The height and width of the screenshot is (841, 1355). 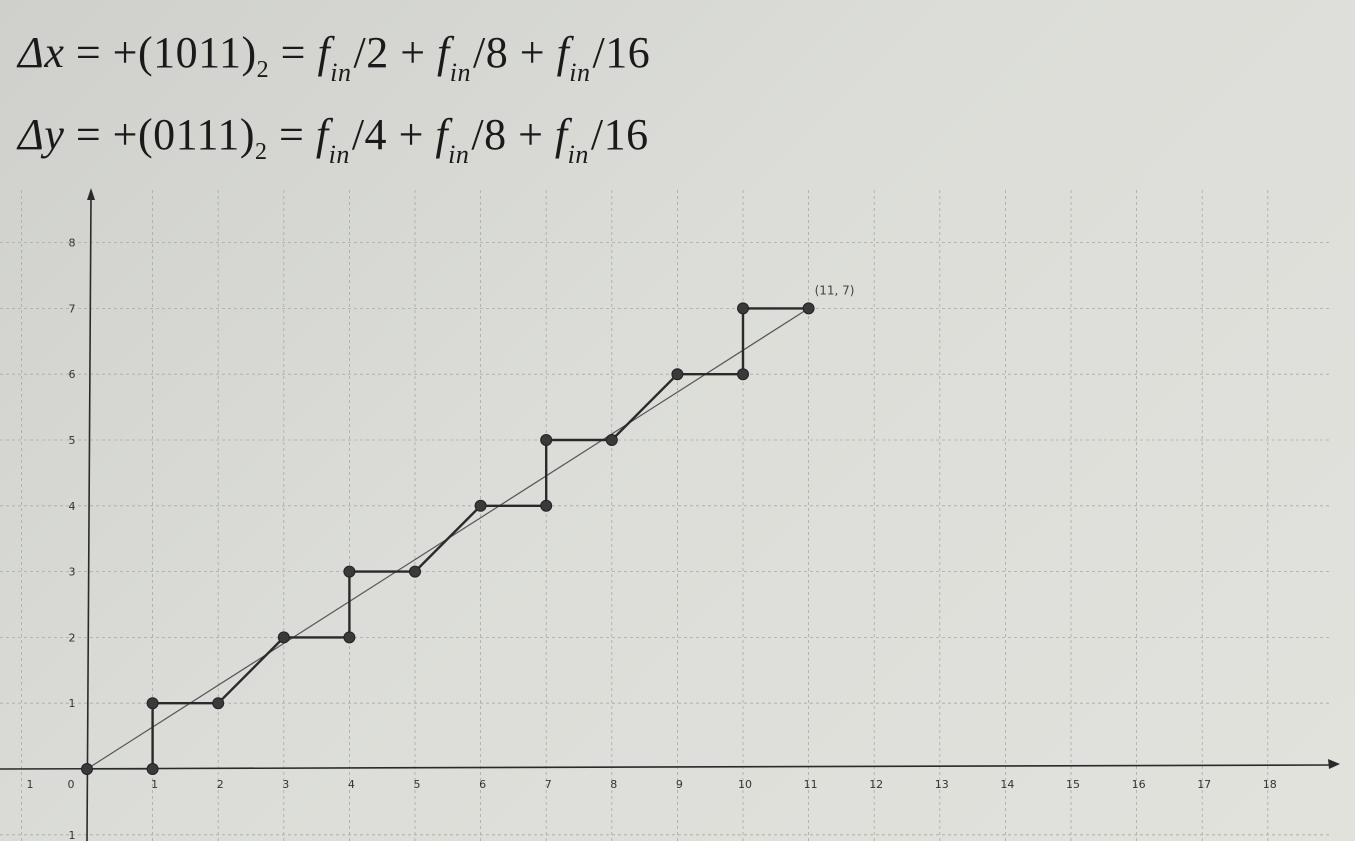 What do you see at coordinates (89, 518) in the screenshot?
I see `y-axis` at bounding box center [89, 518].